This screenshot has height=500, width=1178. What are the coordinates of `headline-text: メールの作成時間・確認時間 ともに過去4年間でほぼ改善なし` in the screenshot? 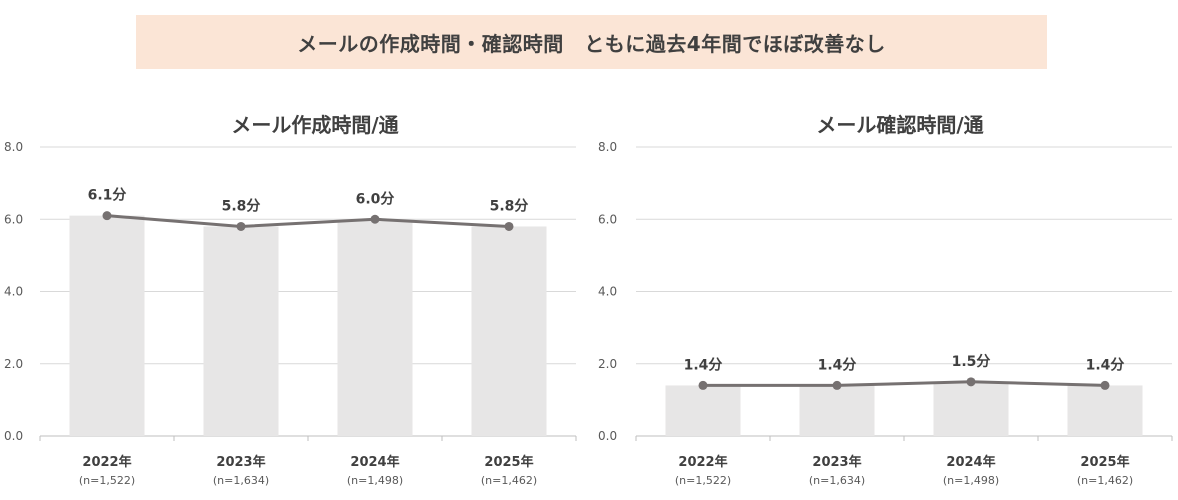 It's located at (591, 43).